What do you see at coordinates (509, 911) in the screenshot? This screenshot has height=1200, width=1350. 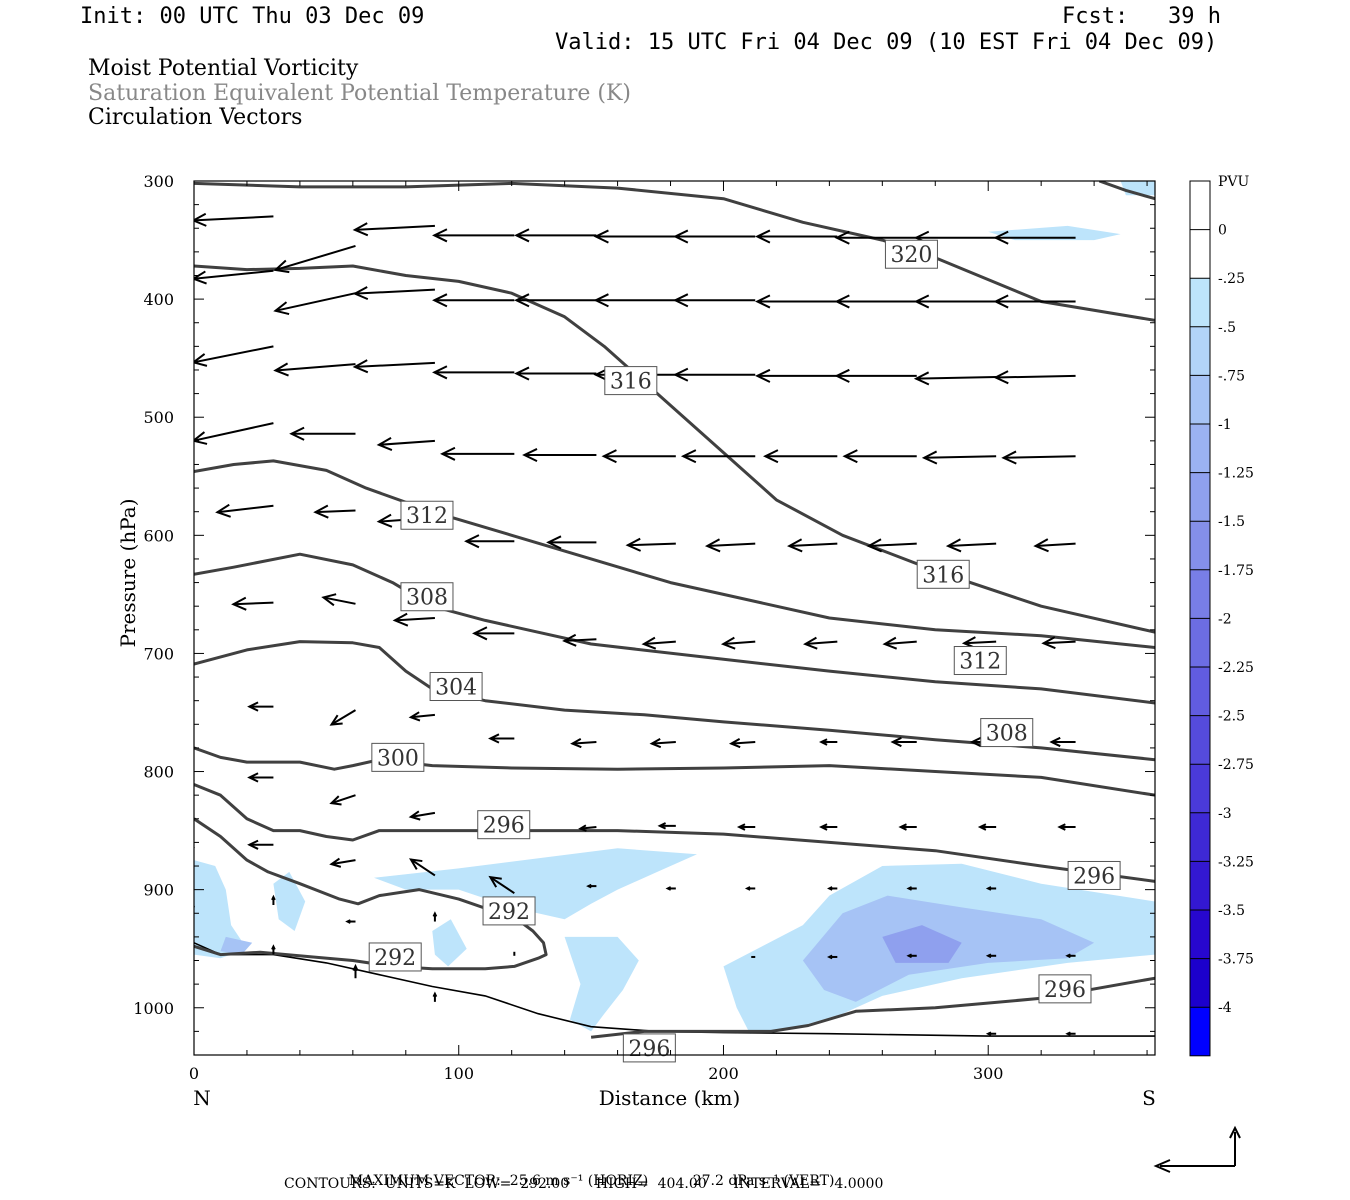 I see `contour-label: 292` at bounding box center [509, 911].